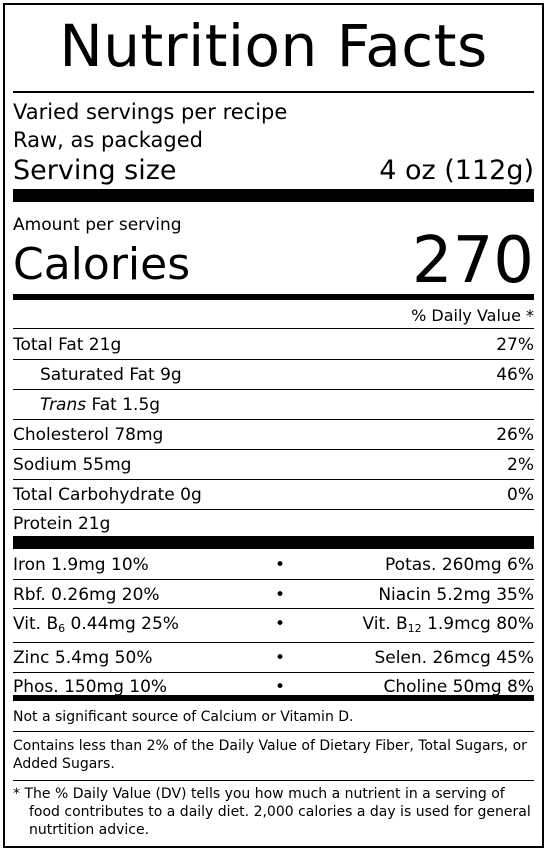 This screenshot has width=553, height=854. Describe the element at coordinates (273, 595) in the screenshot. I see `mineral-row: Rbf. 0.26mg 20% • Niacin 5.2mg 35%` at that location.